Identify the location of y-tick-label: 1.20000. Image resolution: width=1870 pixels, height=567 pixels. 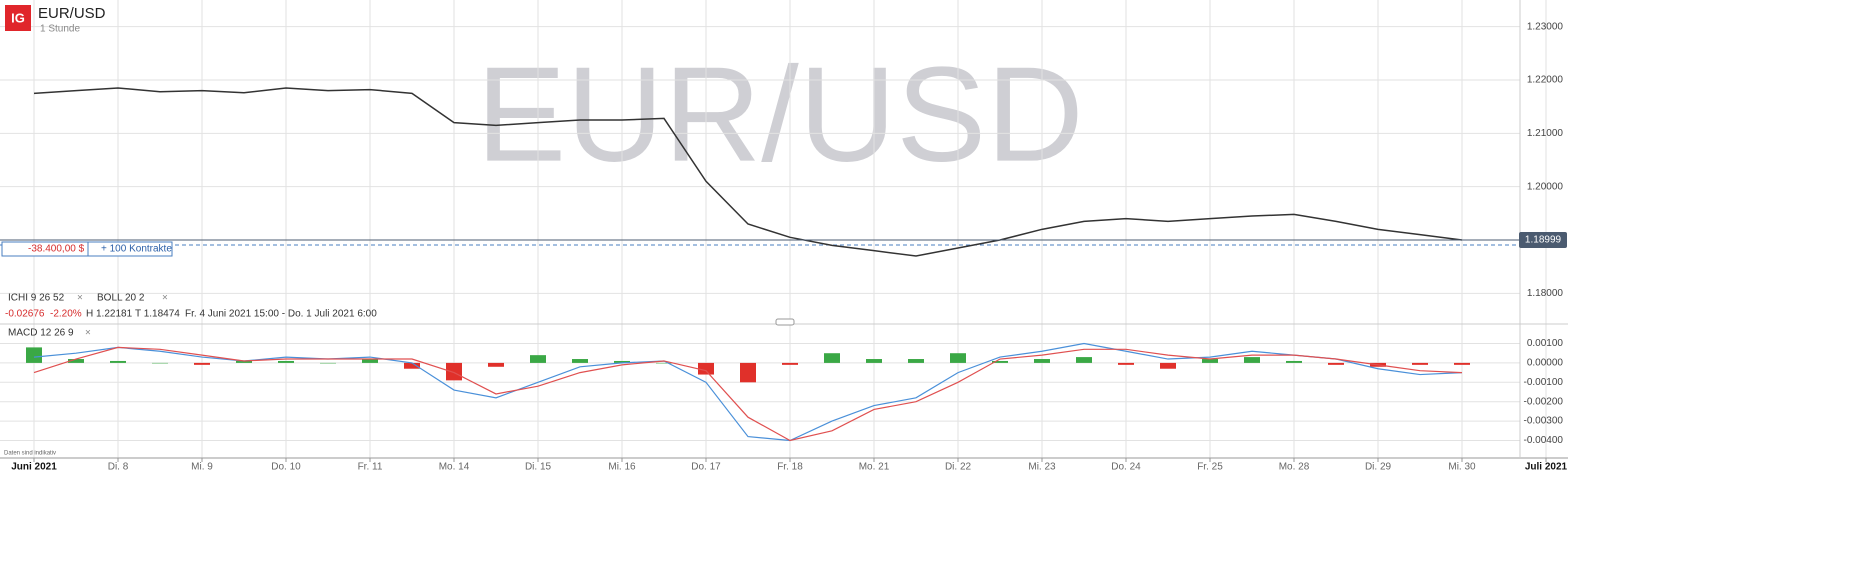
(1545, 186).